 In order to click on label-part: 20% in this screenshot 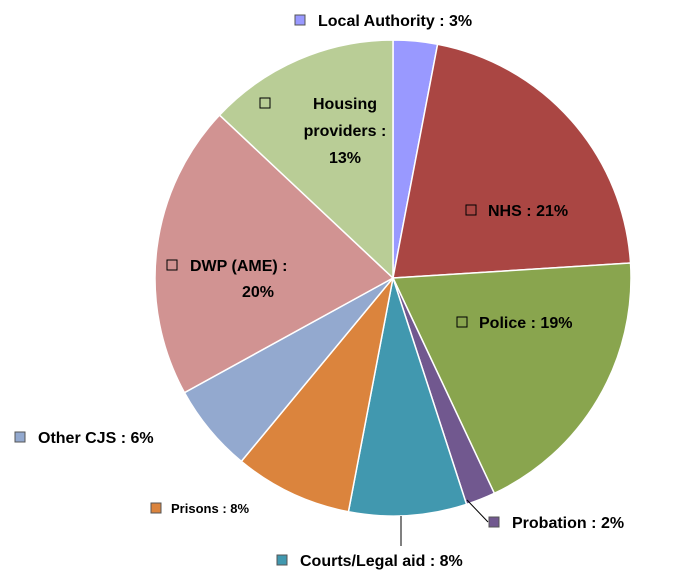, I will do `click(258, 292)`.